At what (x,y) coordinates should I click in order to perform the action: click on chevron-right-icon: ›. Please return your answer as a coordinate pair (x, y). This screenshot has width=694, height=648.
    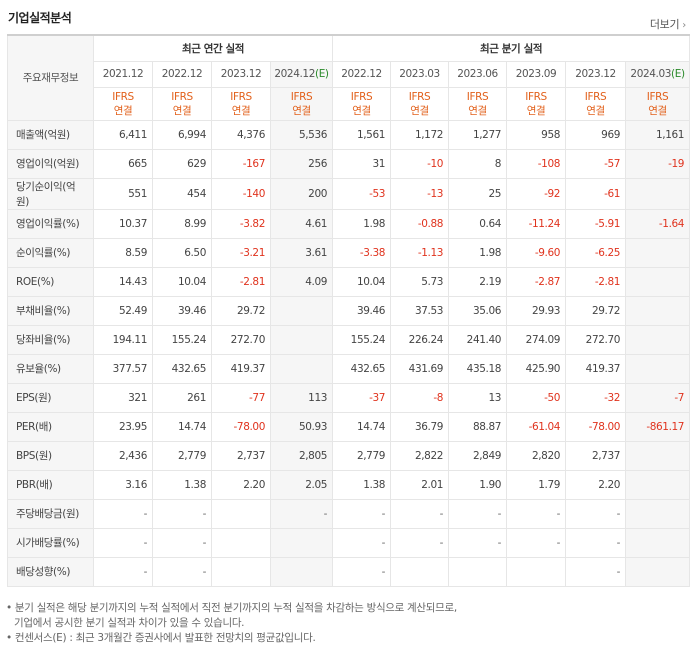
    Looking at the image, I should click on (684, 25).